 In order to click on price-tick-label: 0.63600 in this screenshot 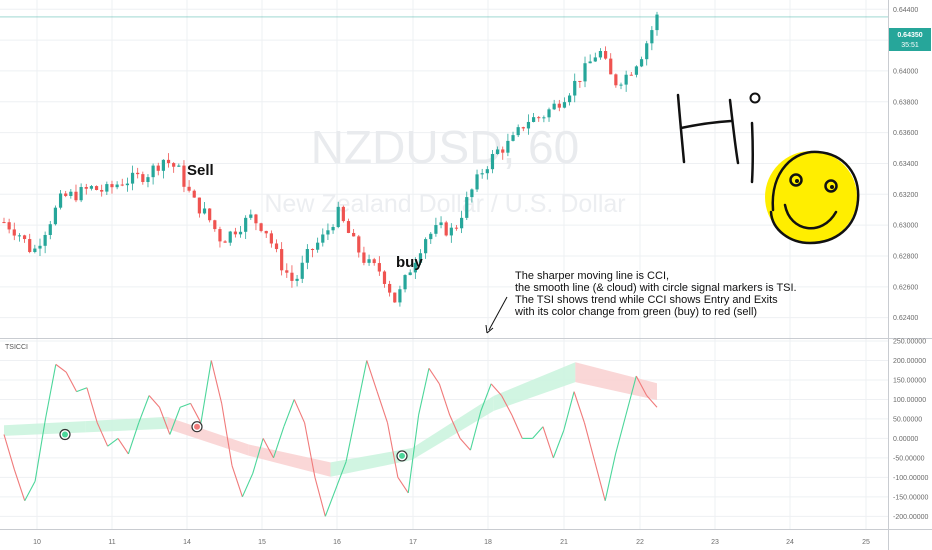, I will do `click(905, 133)`.